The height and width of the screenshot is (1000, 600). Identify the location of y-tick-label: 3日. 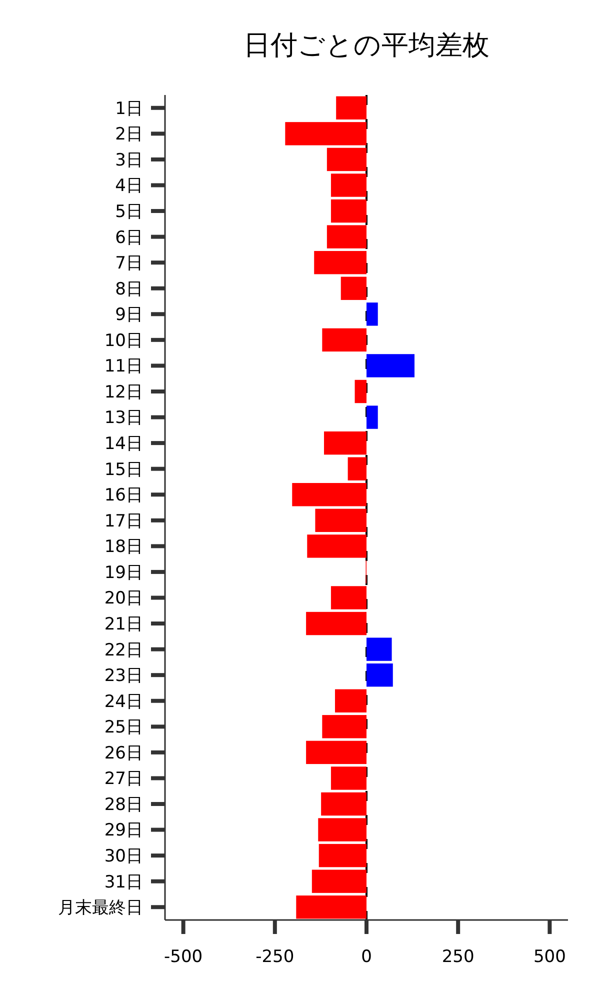
(129, 160).